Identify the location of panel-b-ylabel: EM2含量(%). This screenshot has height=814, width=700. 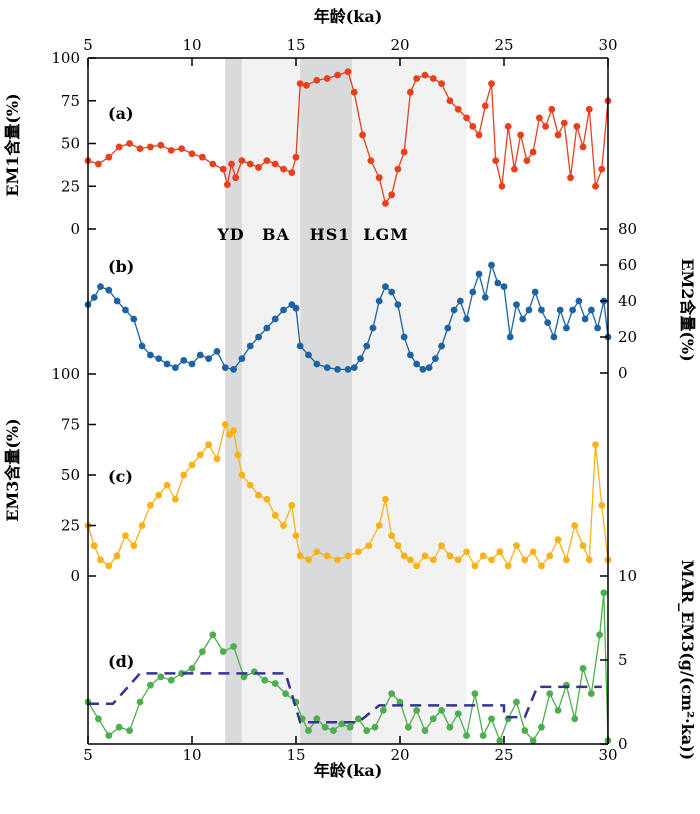
(687, 309).